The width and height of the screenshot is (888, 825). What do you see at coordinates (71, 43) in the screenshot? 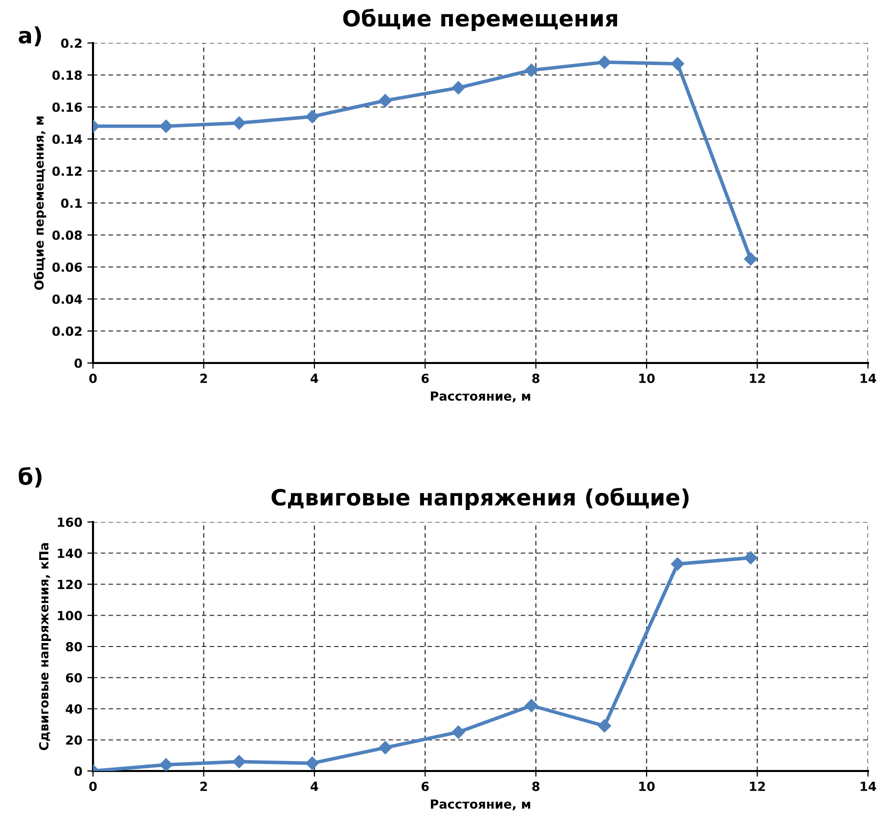
I see `y-tick-label: 0.2` at bounding box center [71, 43].